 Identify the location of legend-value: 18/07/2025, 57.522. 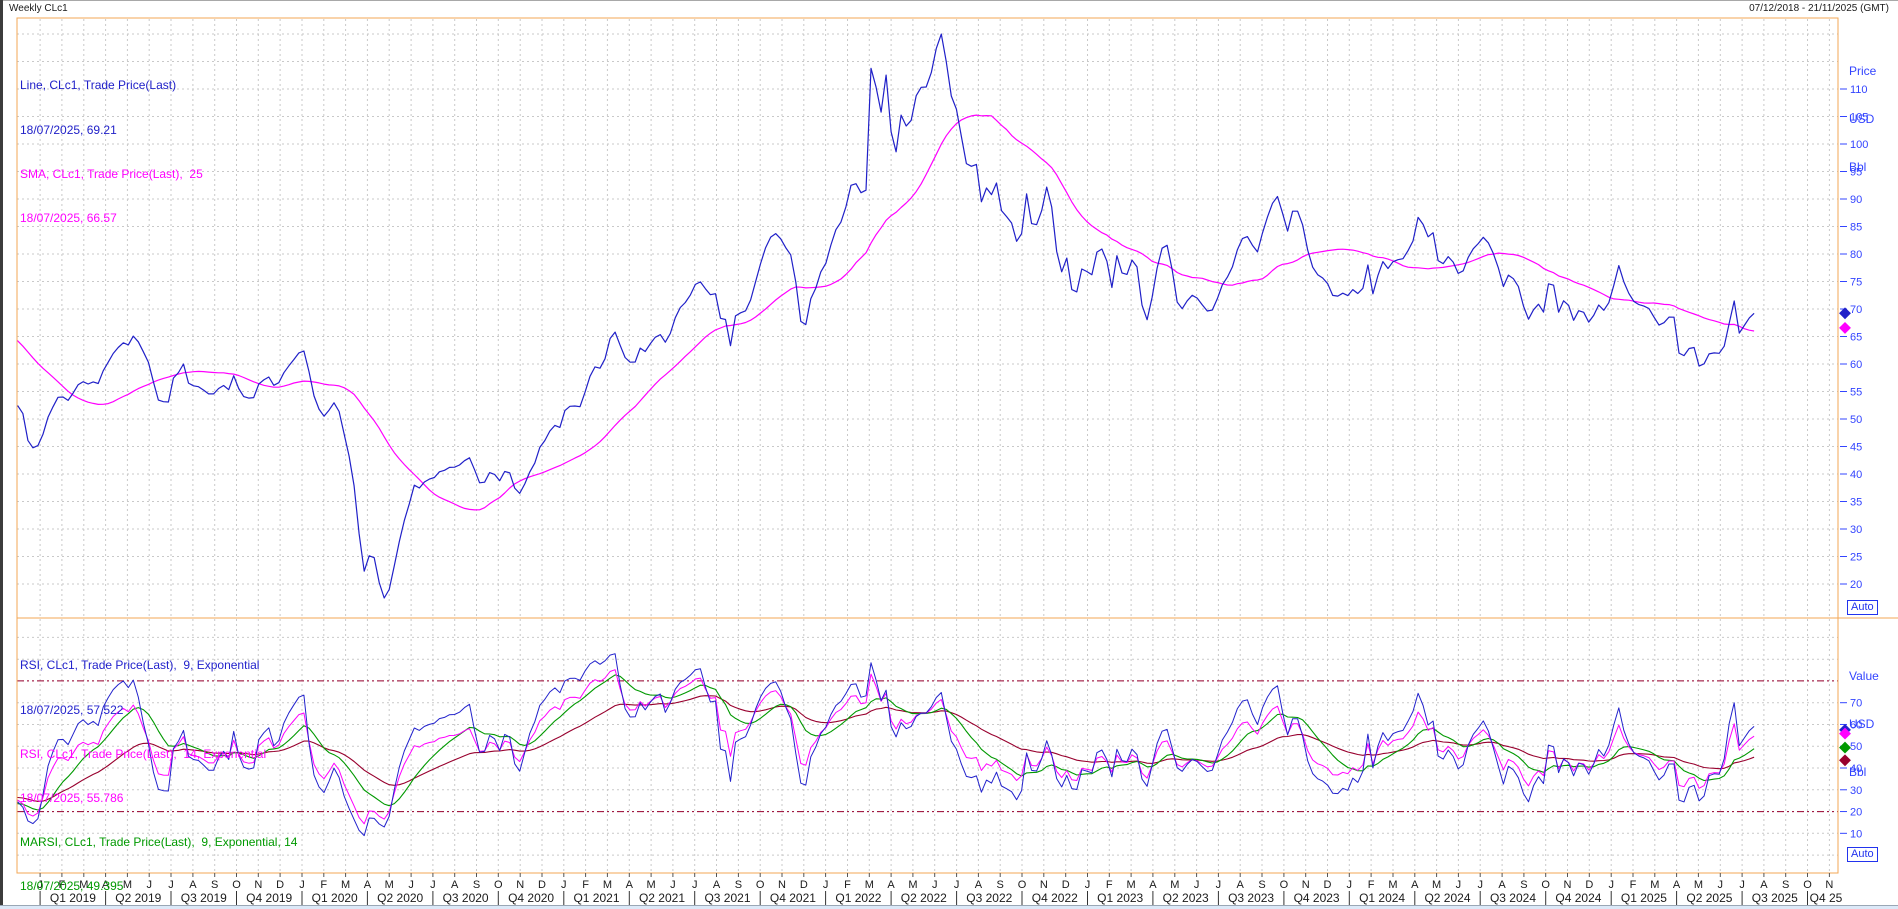
(72, 709).